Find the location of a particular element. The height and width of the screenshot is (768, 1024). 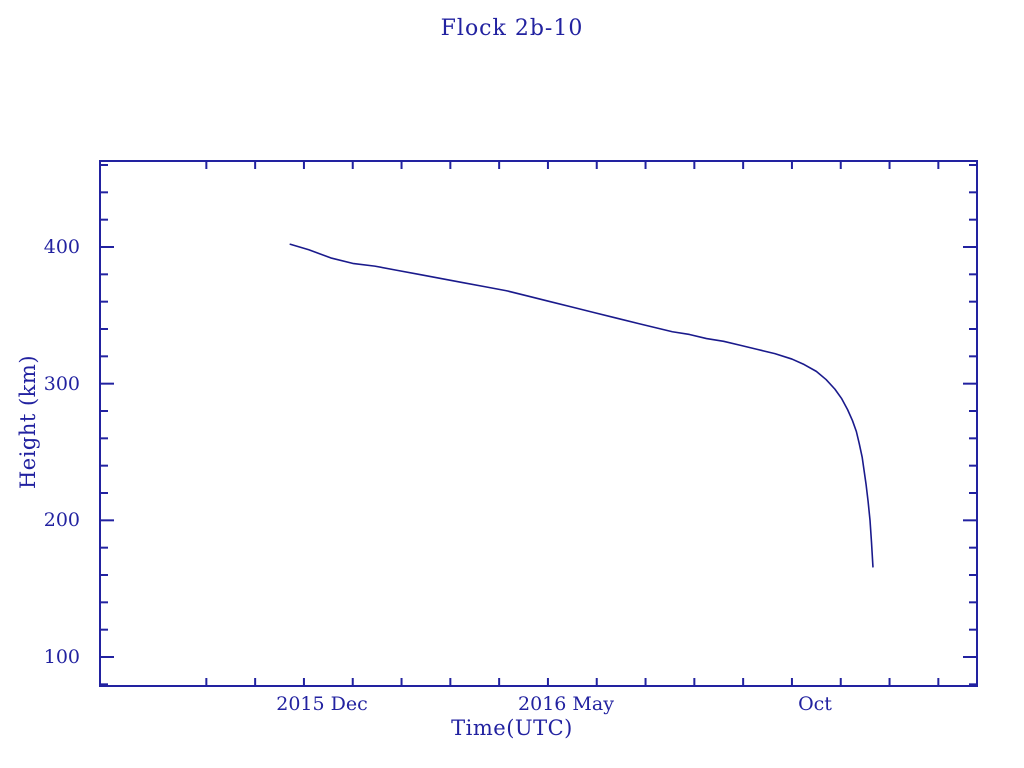

chart-title: Flock 2b-10 is located at coordinates (512, 28).